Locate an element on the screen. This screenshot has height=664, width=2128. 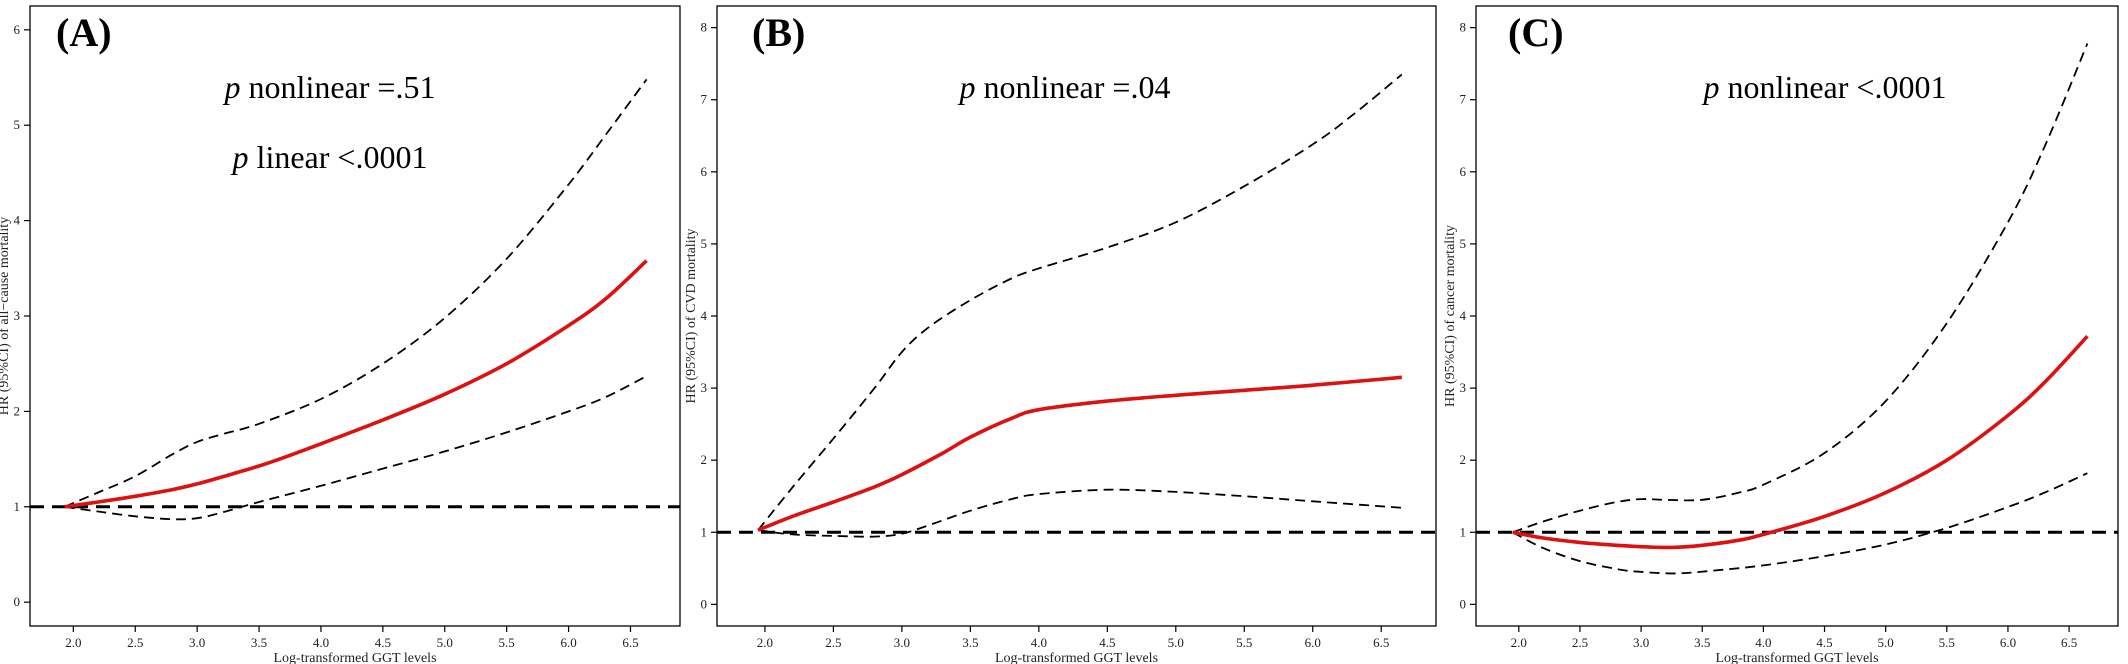
p-value-text: nonlinear <.0001 is located at coordinates (1833, 87).